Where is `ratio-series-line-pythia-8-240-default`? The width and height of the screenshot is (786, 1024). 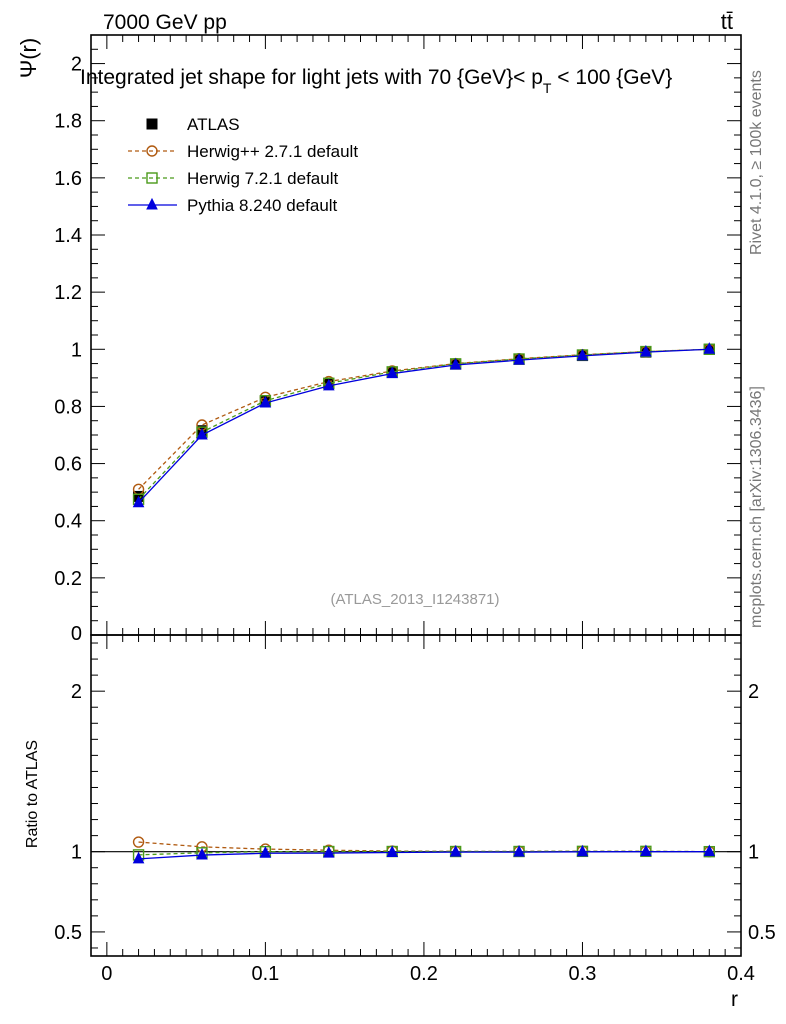
ratio-series-line-pythia-8-240-default is located at coordinates (424, 855).